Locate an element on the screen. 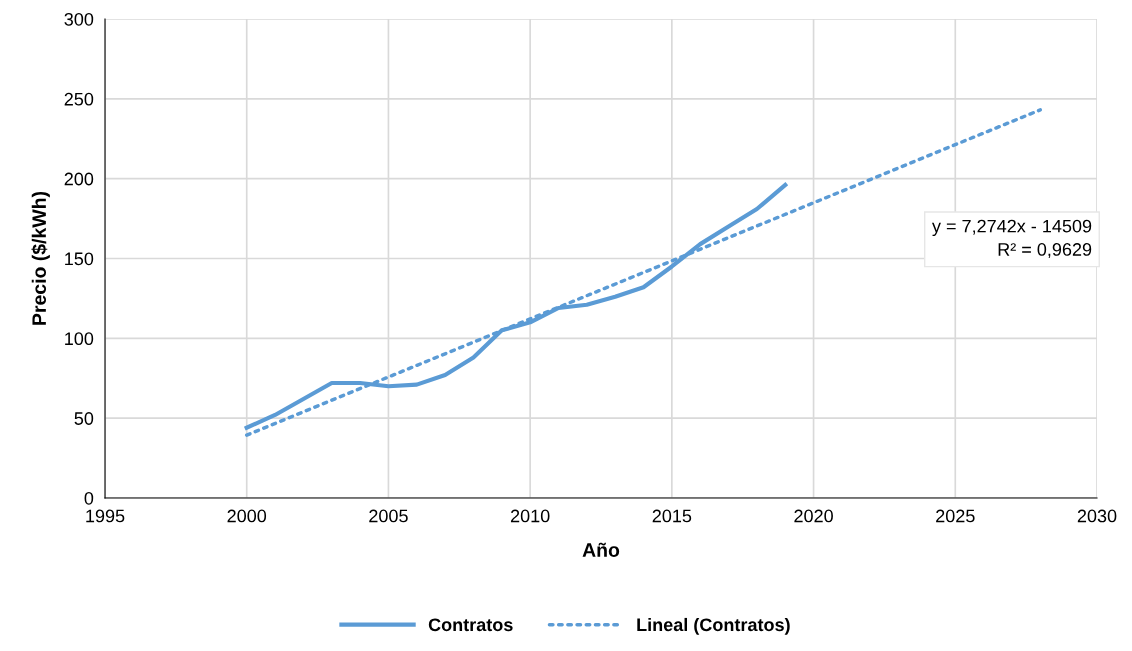 This screenshot has height=651, width=1132. y-tick-label: 150 is located at coordinates (79, 259).